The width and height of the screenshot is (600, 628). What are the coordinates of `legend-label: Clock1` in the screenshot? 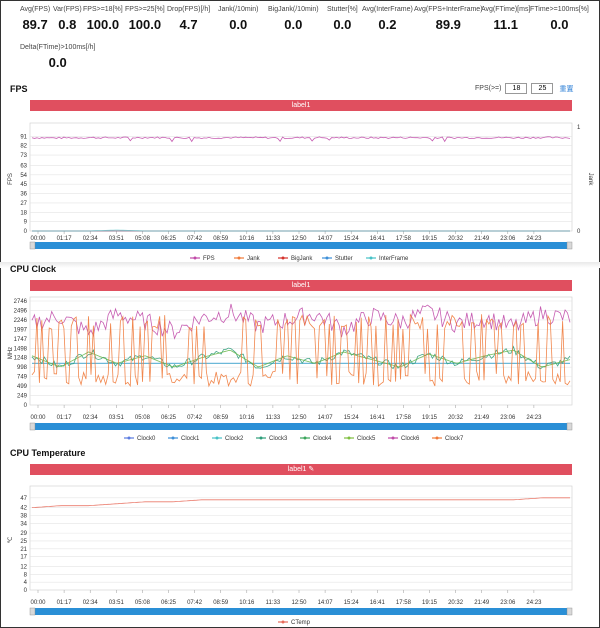 It's located at (190, 439).